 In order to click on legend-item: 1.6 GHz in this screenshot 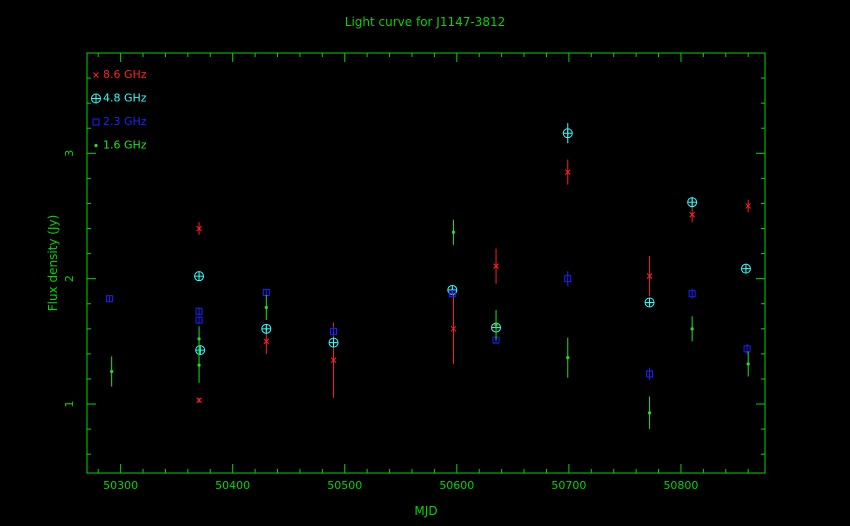, I will do `click(120, 145)`.